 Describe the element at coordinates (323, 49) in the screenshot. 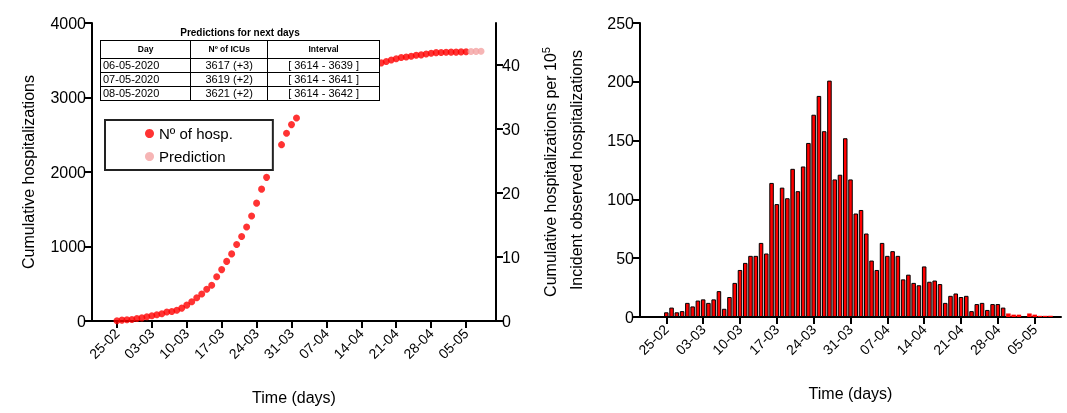

I see `annotation: Interval` at that location.